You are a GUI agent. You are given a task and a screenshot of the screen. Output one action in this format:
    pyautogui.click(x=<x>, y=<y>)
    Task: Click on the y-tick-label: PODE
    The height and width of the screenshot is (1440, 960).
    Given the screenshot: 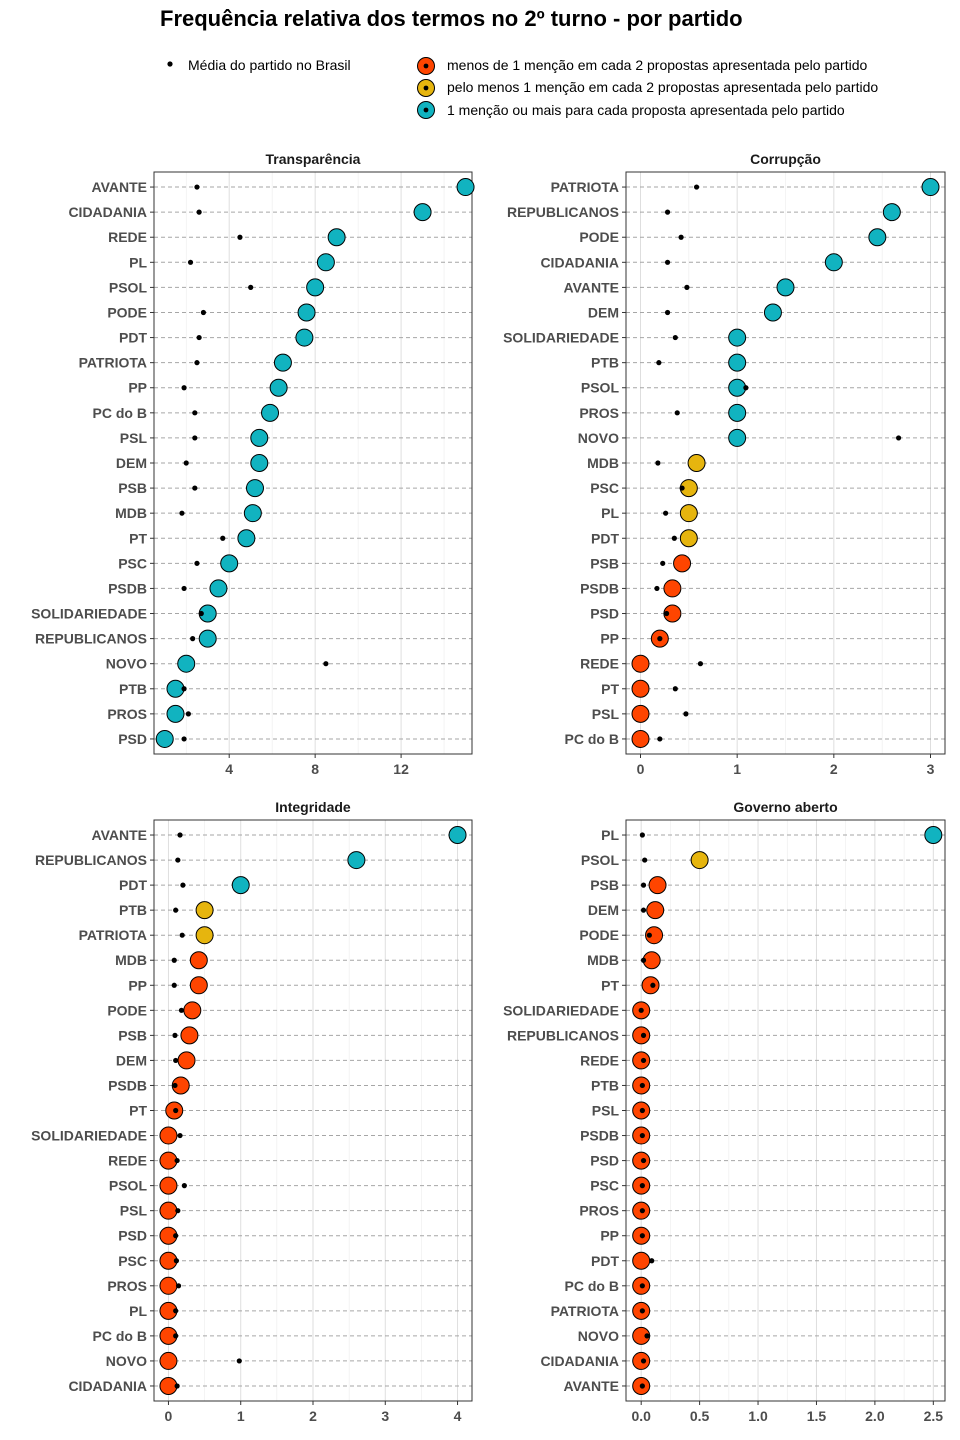 What is the action you would take?
    pyautogui.click(x=599, y=935)
    